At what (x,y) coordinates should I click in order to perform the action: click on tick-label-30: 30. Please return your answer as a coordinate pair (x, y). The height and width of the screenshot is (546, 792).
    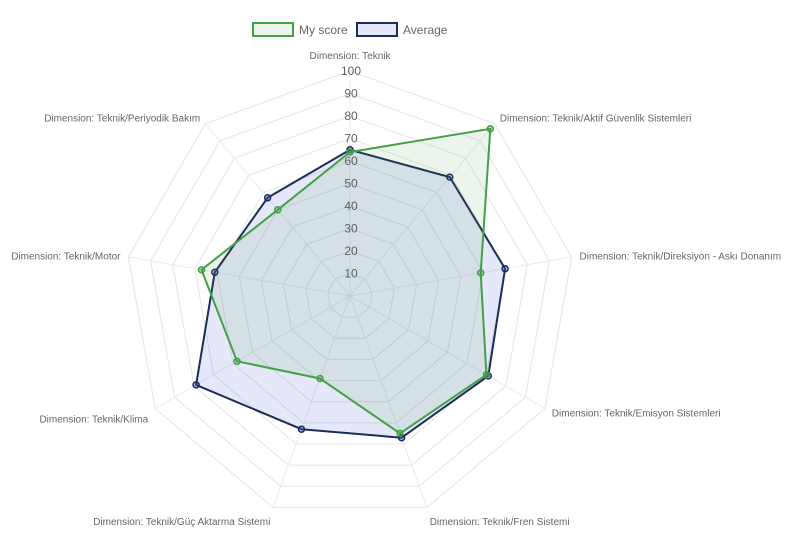
    Looking at the image, I should click on (351, 229).